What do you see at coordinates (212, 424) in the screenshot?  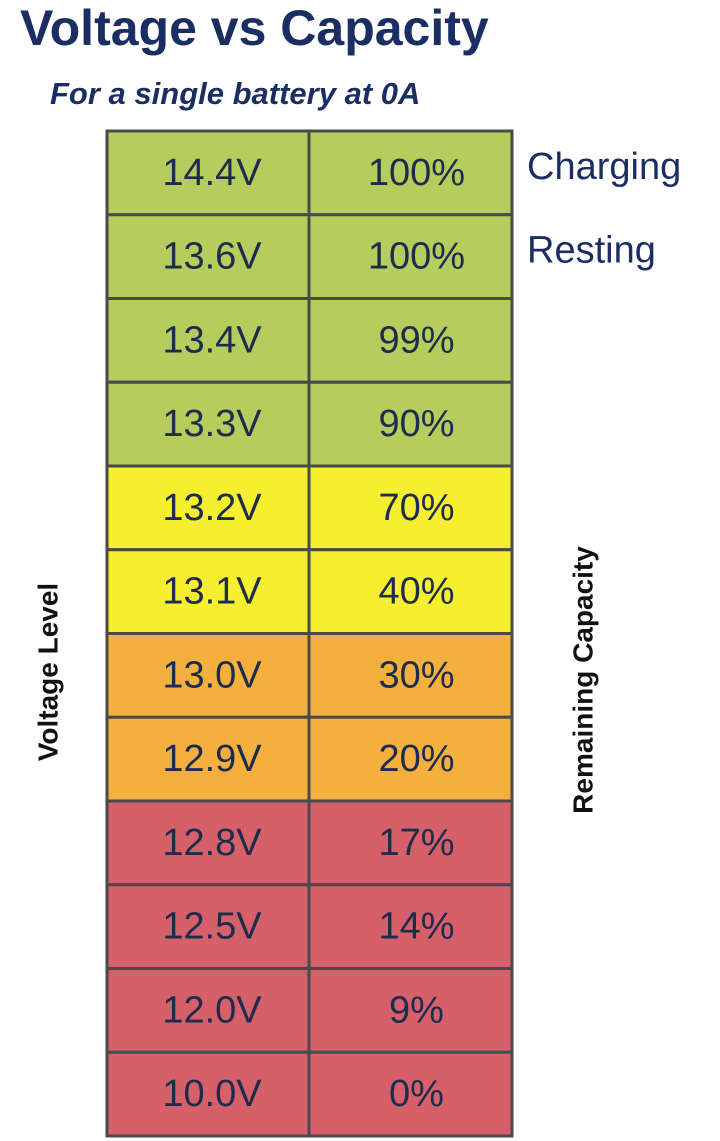 I see `voltage-text: 13.3V` at bounding box center [212, 424].